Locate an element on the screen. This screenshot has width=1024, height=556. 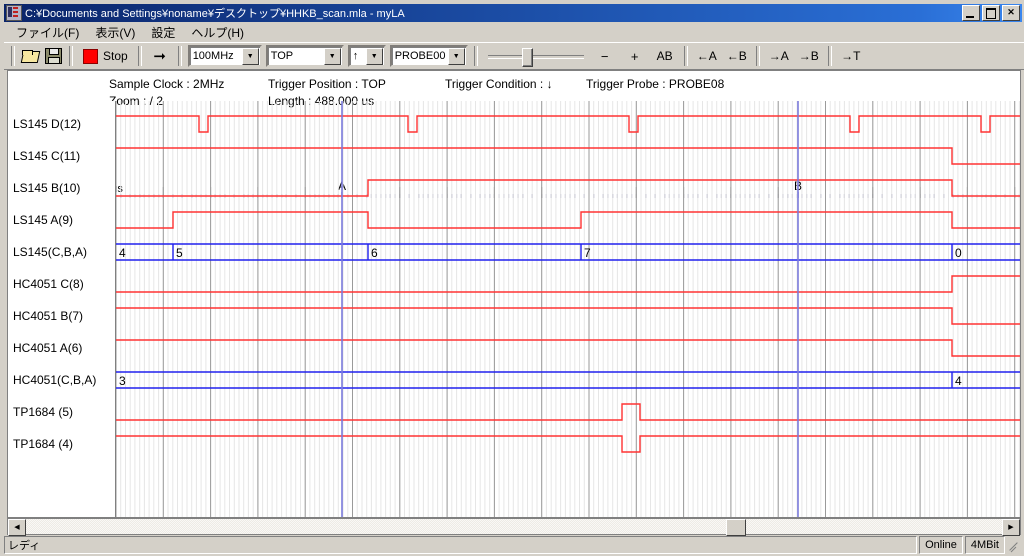
sample-clock-select: 100MHz ▼ is located at coordinates (224, 56).